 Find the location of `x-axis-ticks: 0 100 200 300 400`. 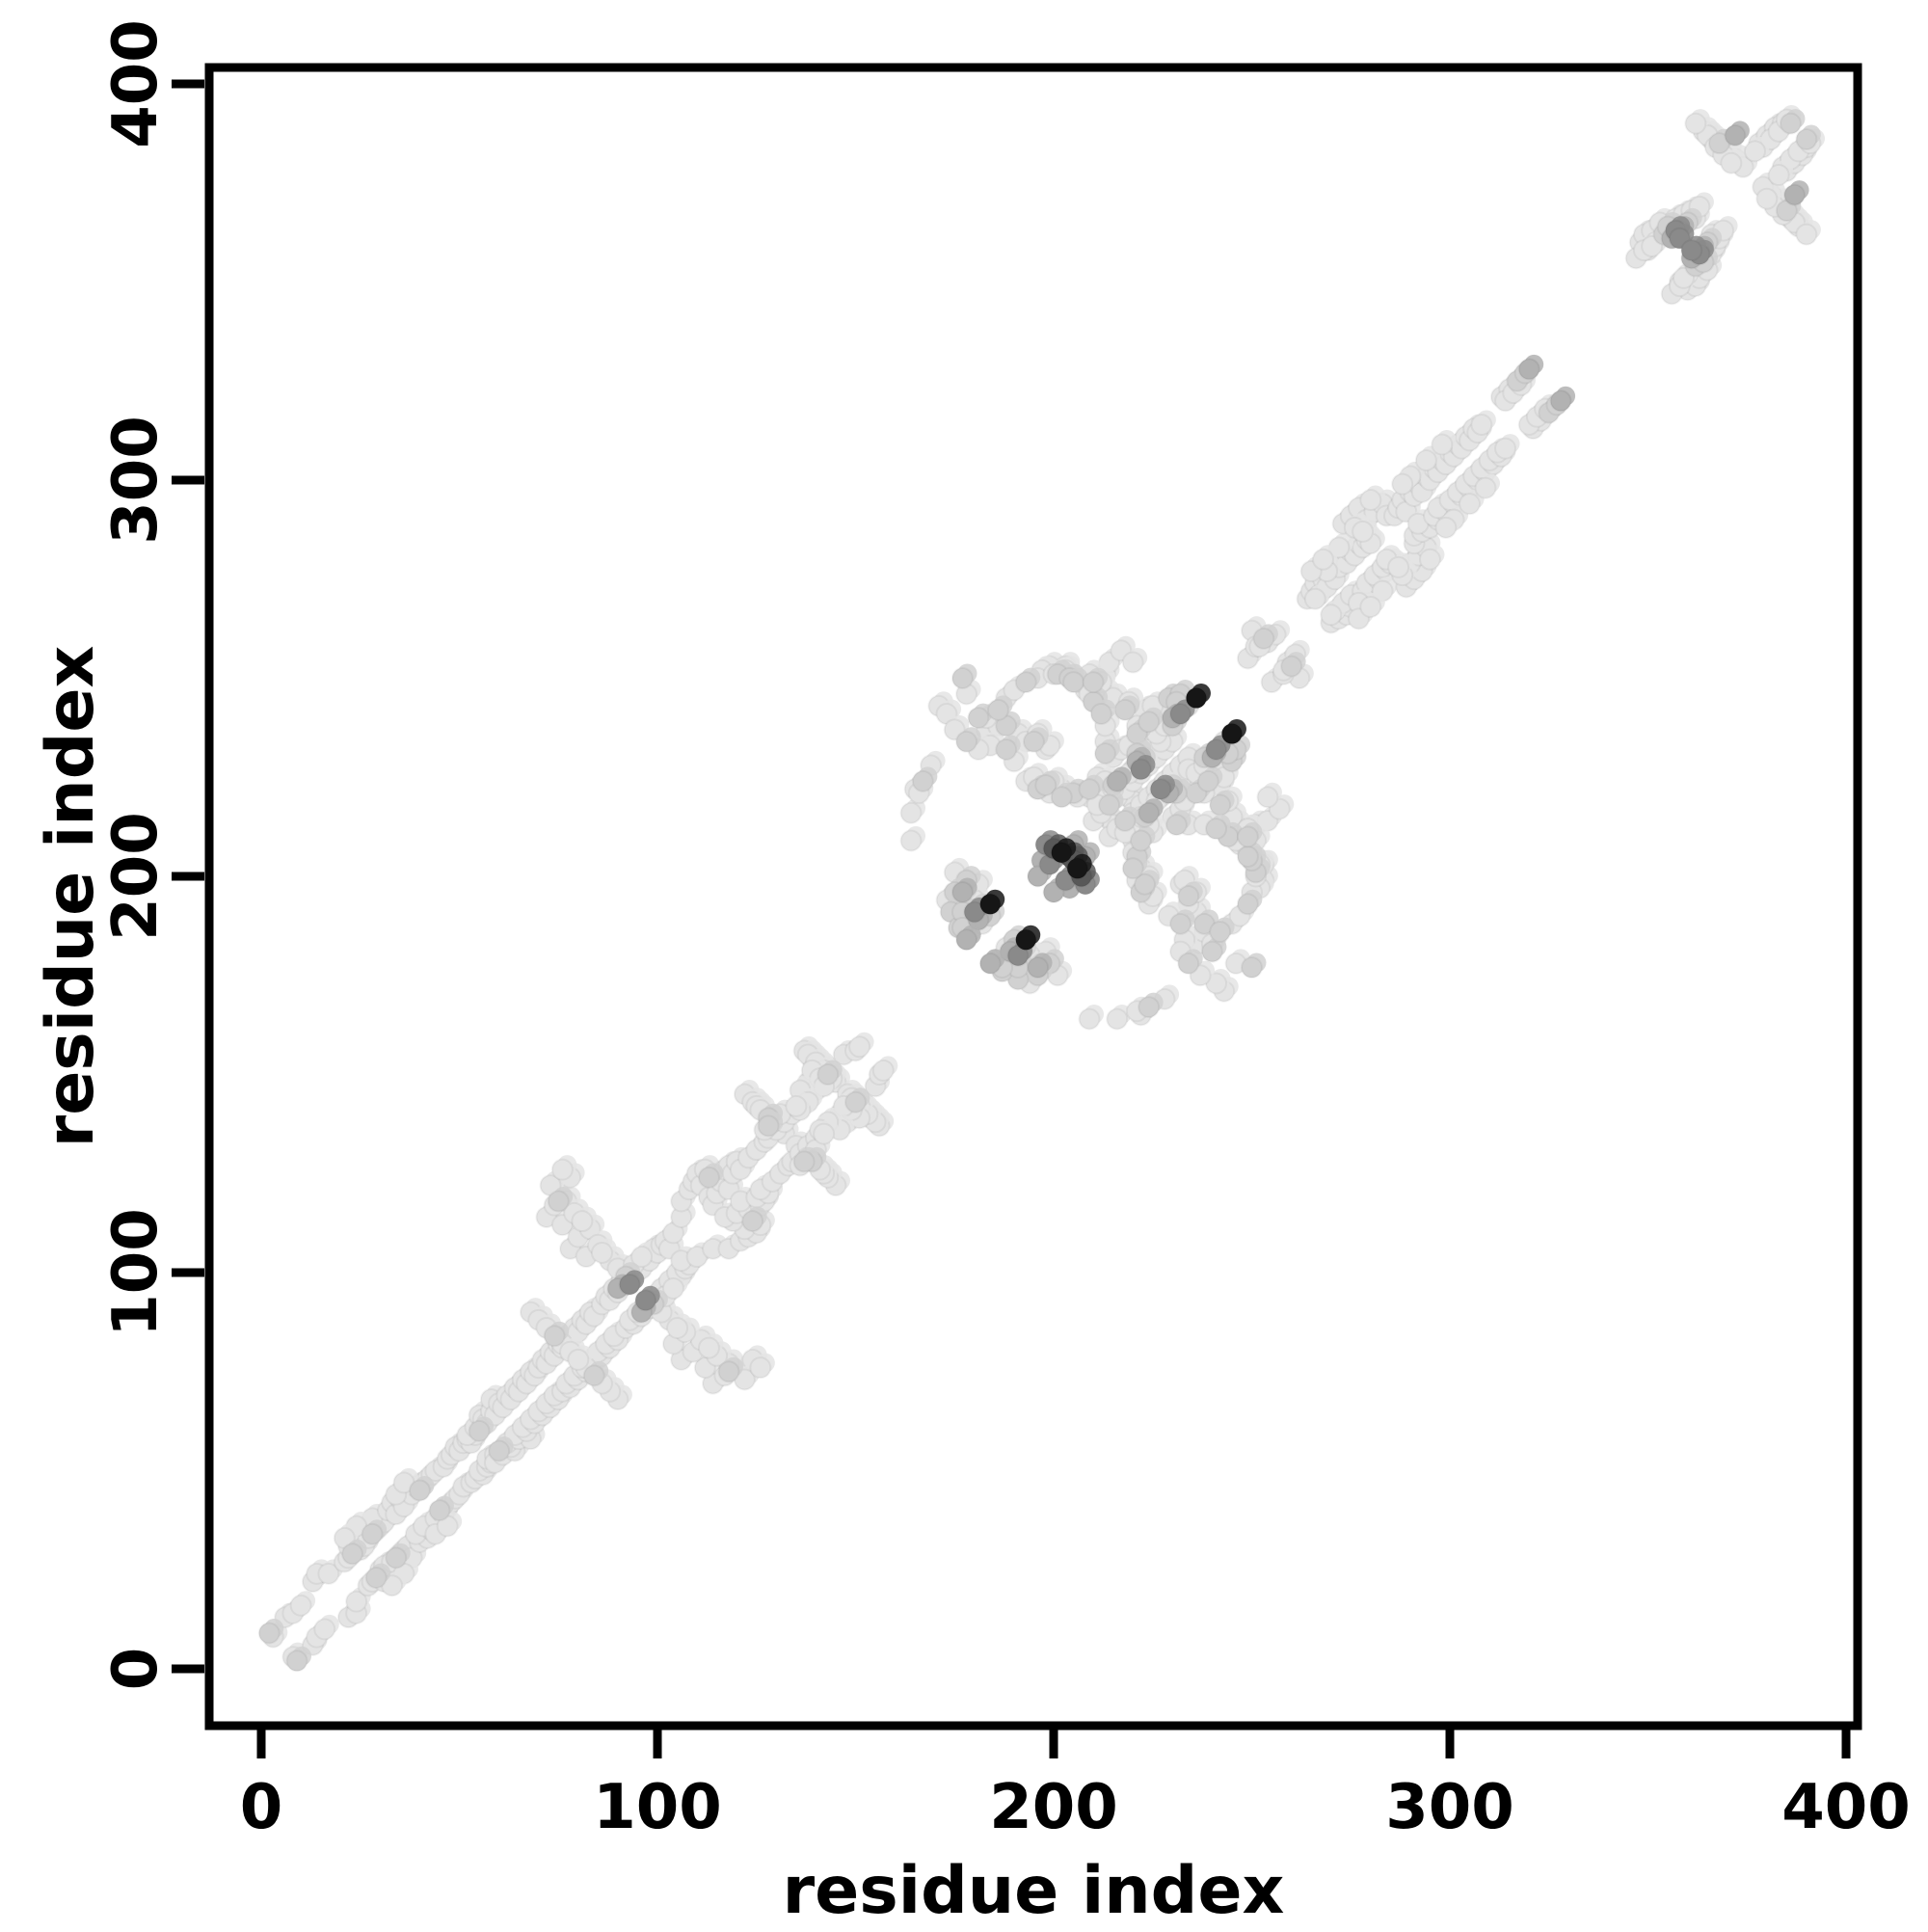

x-axis-ticks: 0 100 200 300 400 is located at coordinates (1075, 1785).